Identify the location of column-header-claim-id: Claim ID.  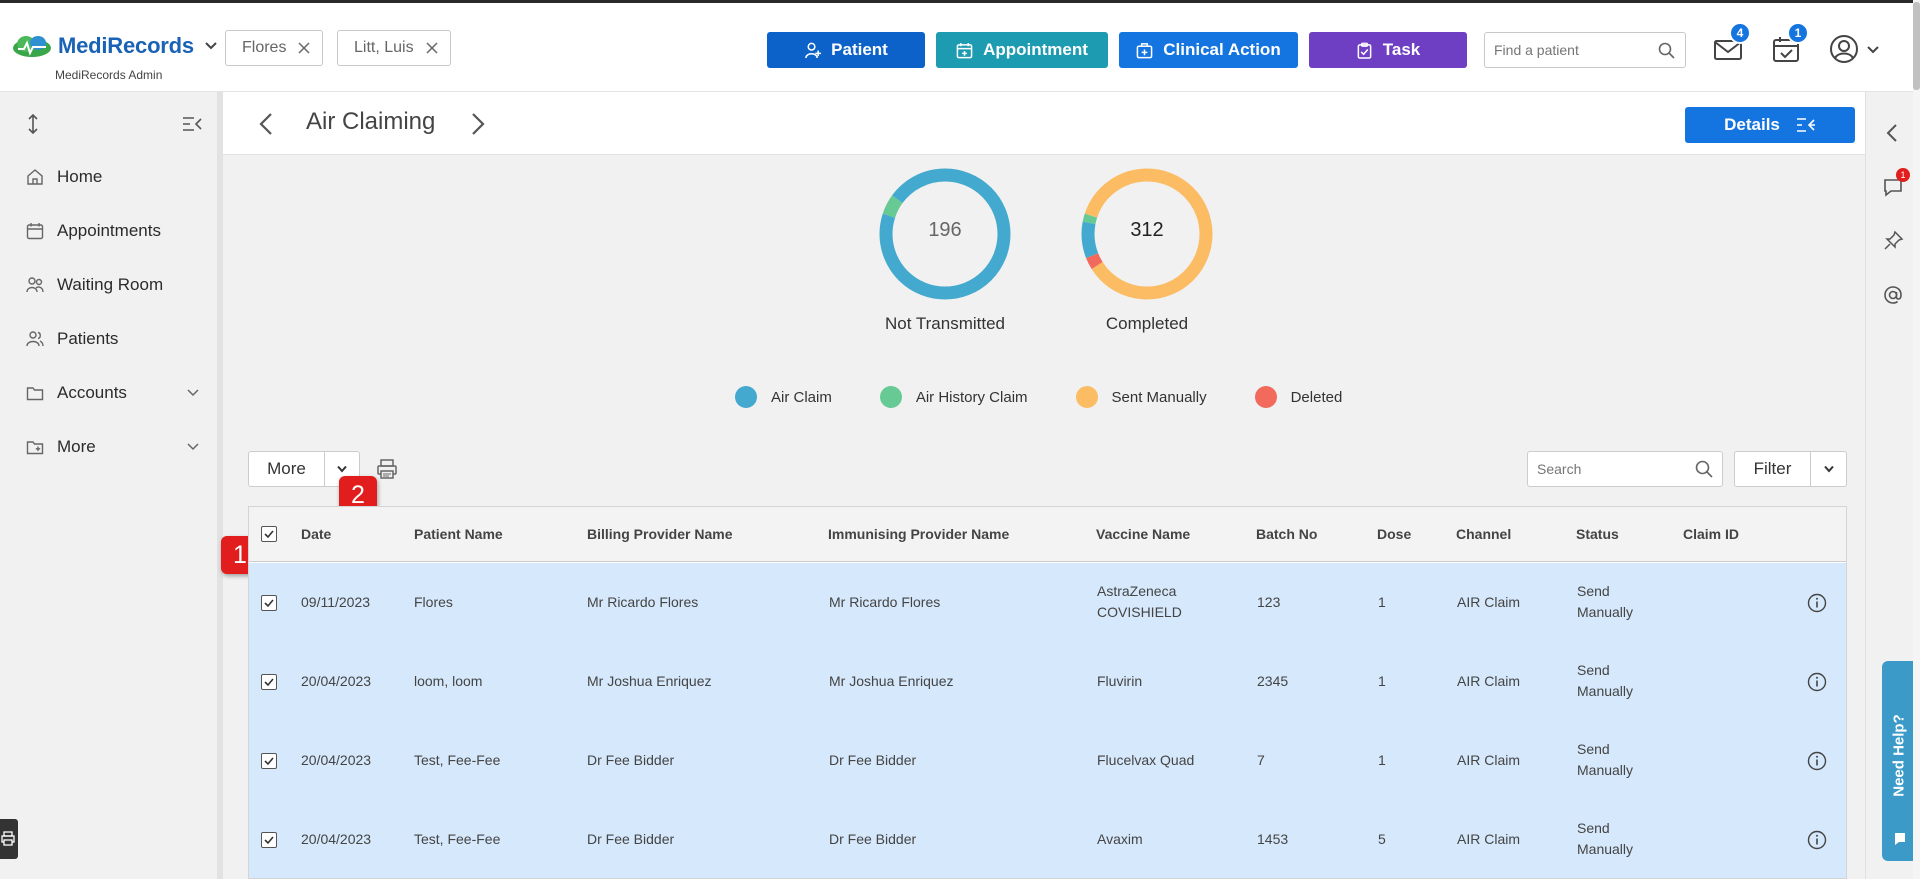
(1711, 534).